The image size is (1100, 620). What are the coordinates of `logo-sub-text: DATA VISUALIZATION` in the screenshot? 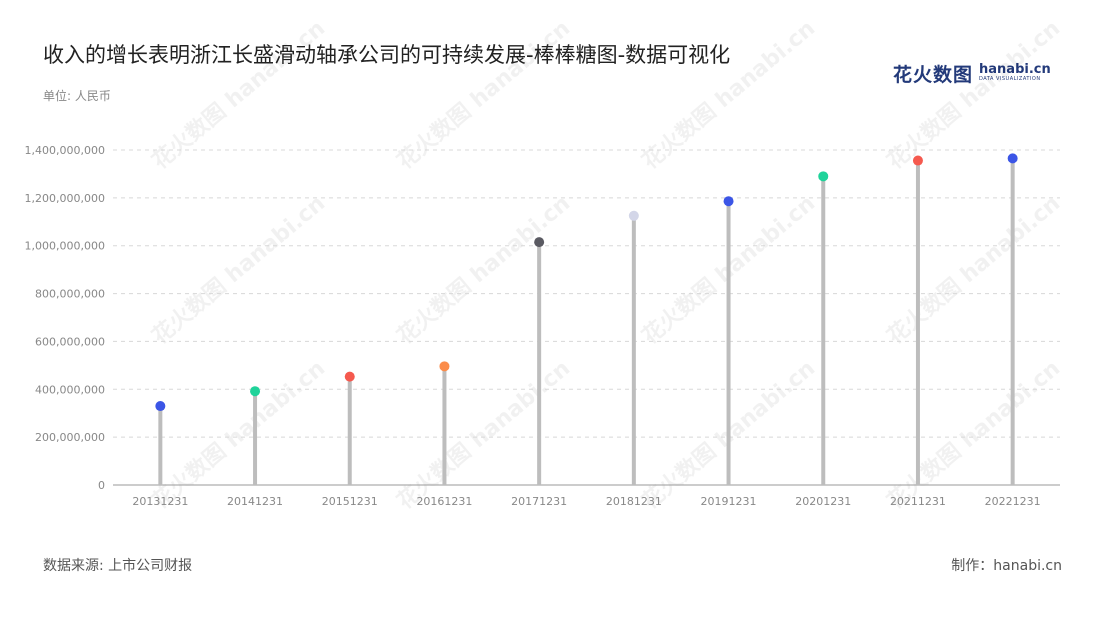 It's located at (1010, 79).